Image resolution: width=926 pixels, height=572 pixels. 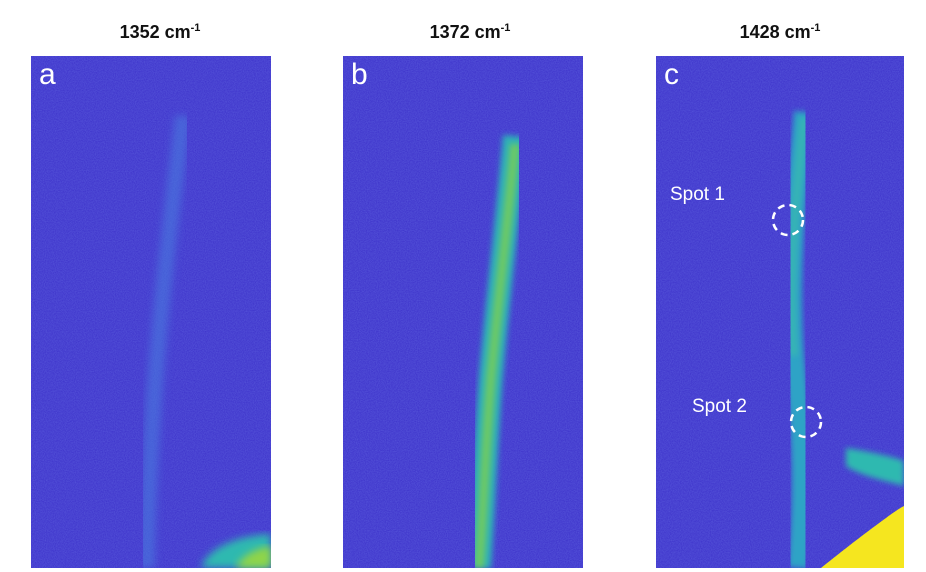 What do you see at coordinates (465, 32) in the screenshot?
I see `panel-b-title-text: 1372 cm` at bounding box center [465, 32].